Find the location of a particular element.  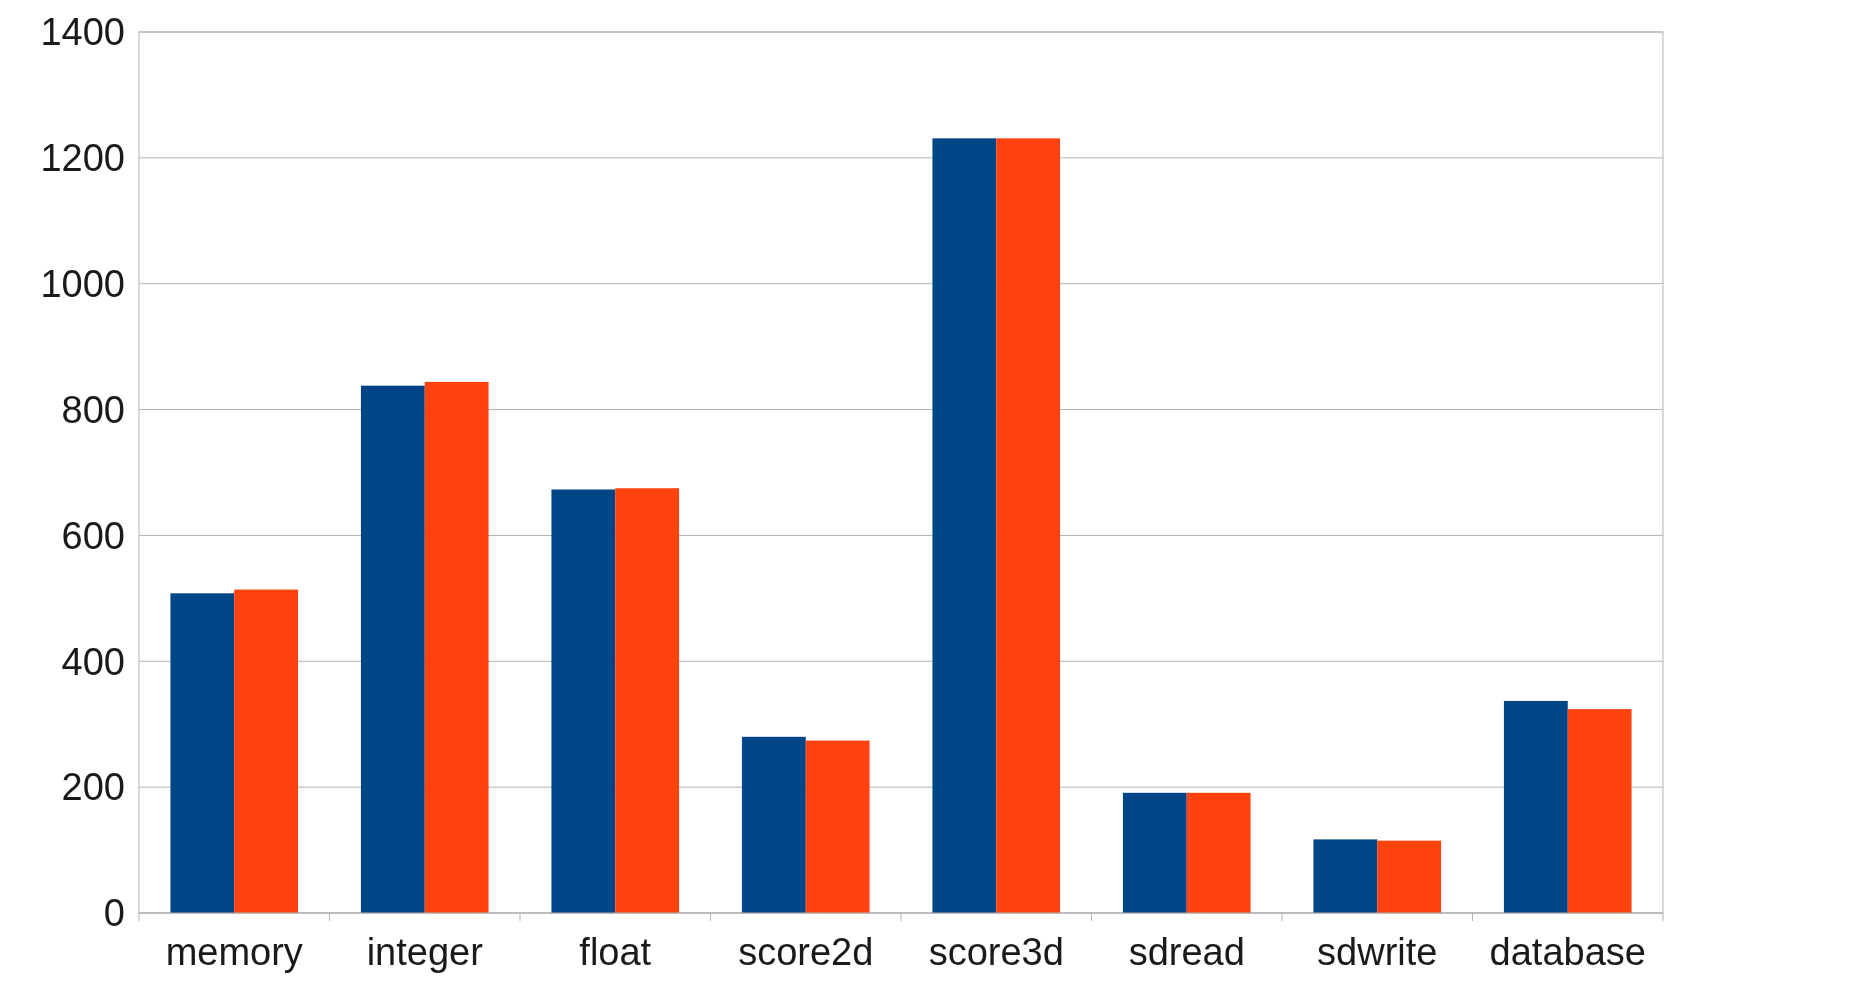

y-tick-label: 1000 is located at coordinates (82, 284).